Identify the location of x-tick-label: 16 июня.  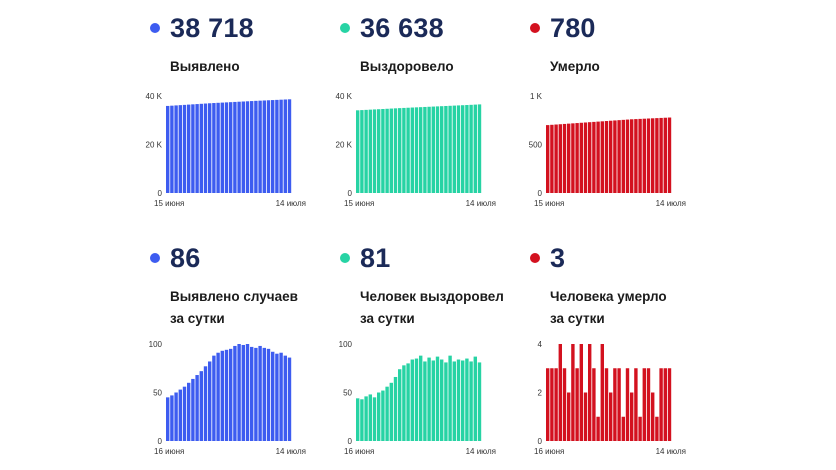
(549, 451).